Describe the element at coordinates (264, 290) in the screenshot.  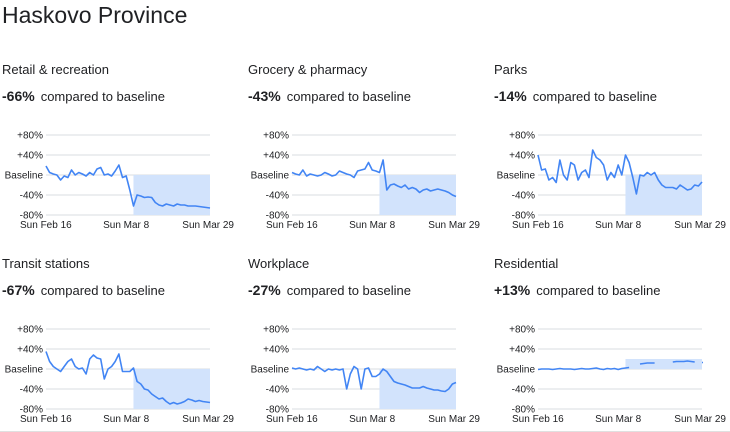
I see `percent-change: -27%` at that location.